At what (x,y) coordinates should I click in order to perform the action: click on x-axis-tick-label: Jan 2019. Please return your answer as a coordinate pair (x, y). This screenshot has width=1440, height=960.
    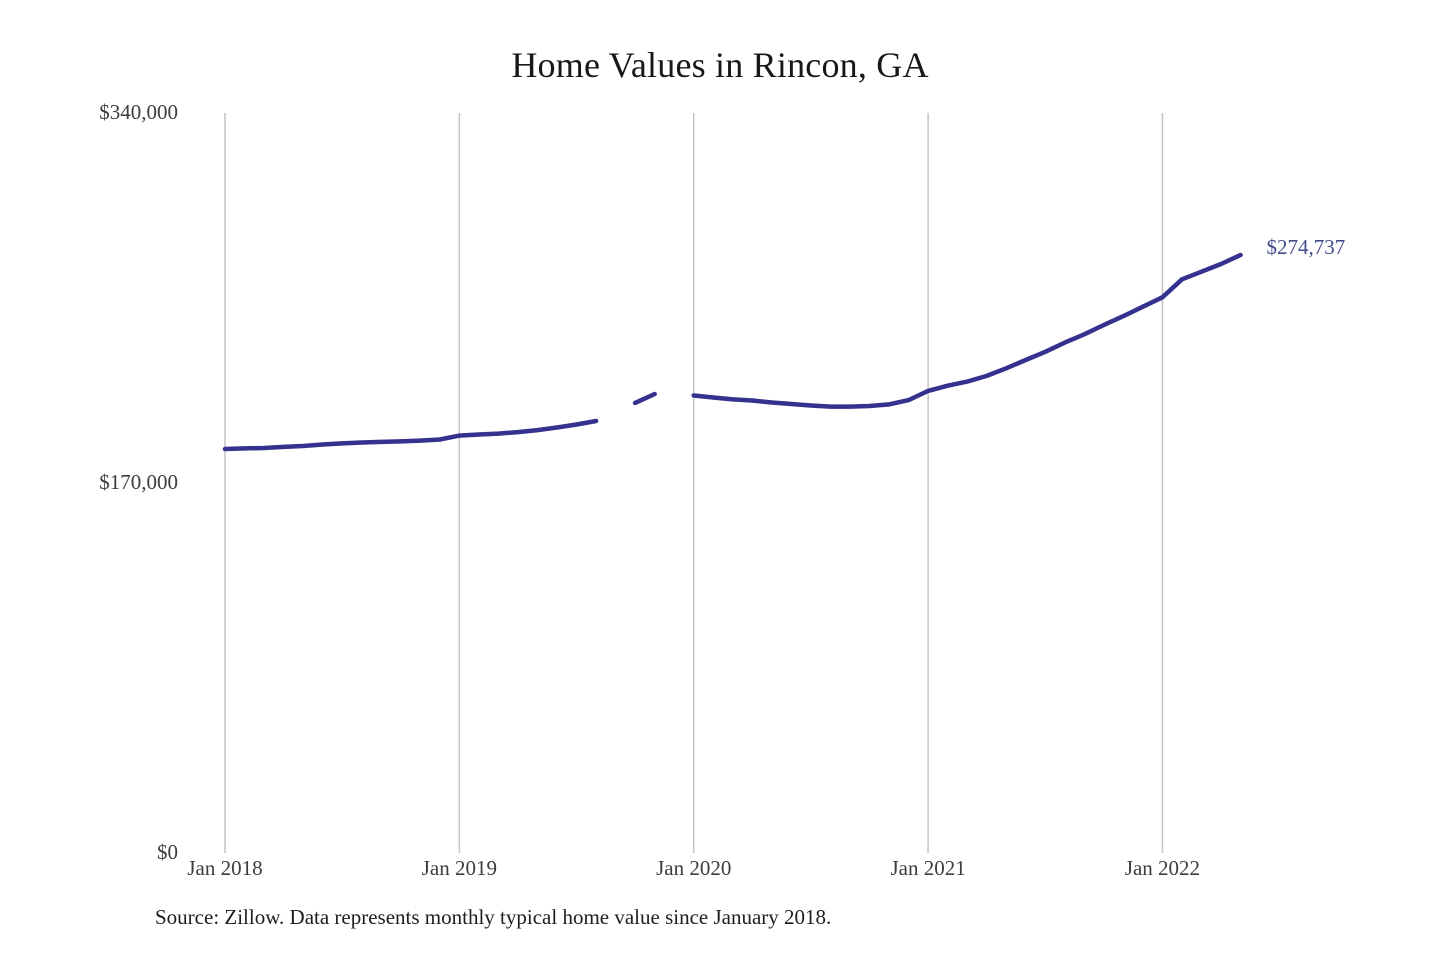
    Looking at the image, I should click on (459, 868).